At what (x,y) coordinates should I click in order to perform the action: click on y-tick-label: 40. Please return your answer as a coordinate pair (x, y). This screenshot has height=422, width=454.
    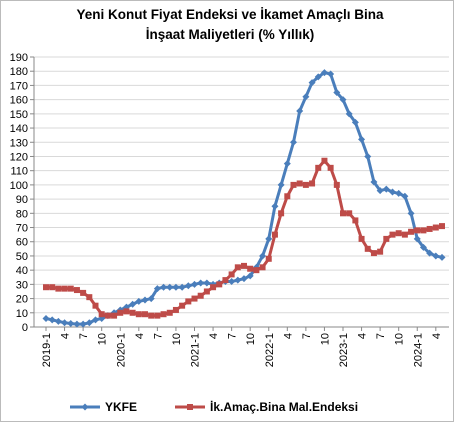
    Looking at the image, I should click on (22, 271).